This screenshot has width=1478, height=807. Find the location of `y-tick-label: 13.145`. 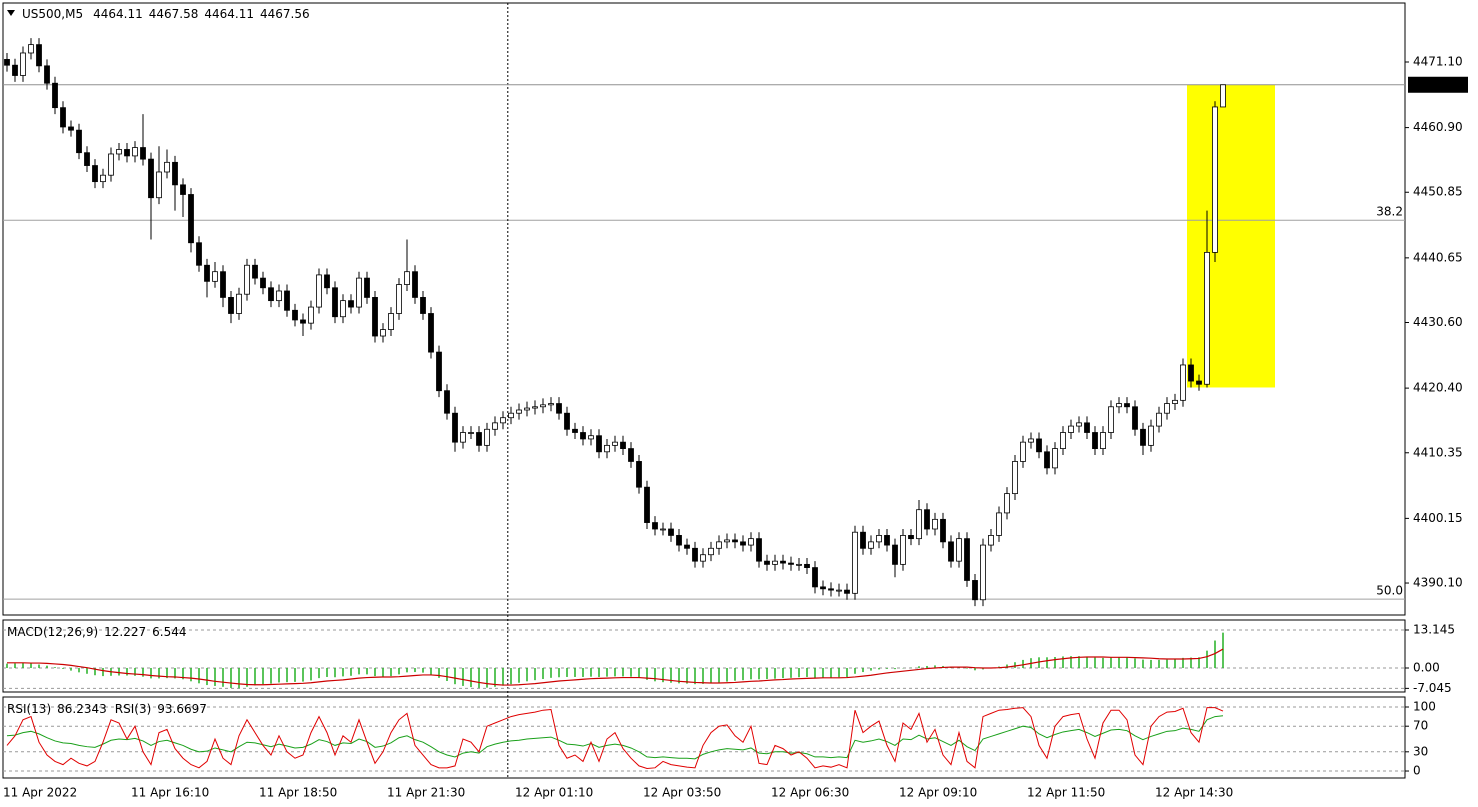

y-tick-label: 13.145 is located at coordinates (1434, 629).